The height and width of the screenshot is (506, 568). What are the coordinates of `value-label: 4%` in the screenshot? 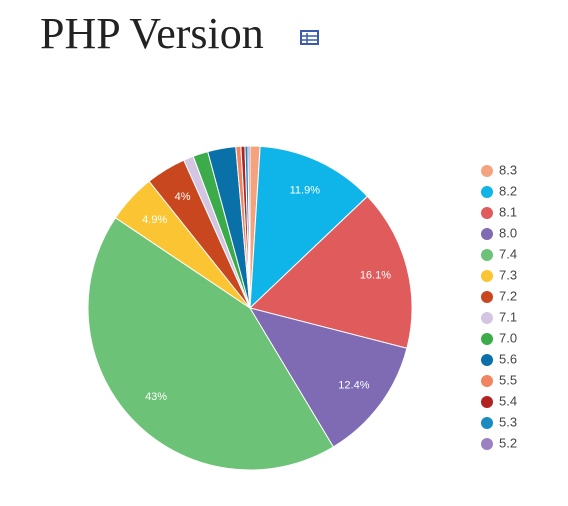 It's located at (183, 197).